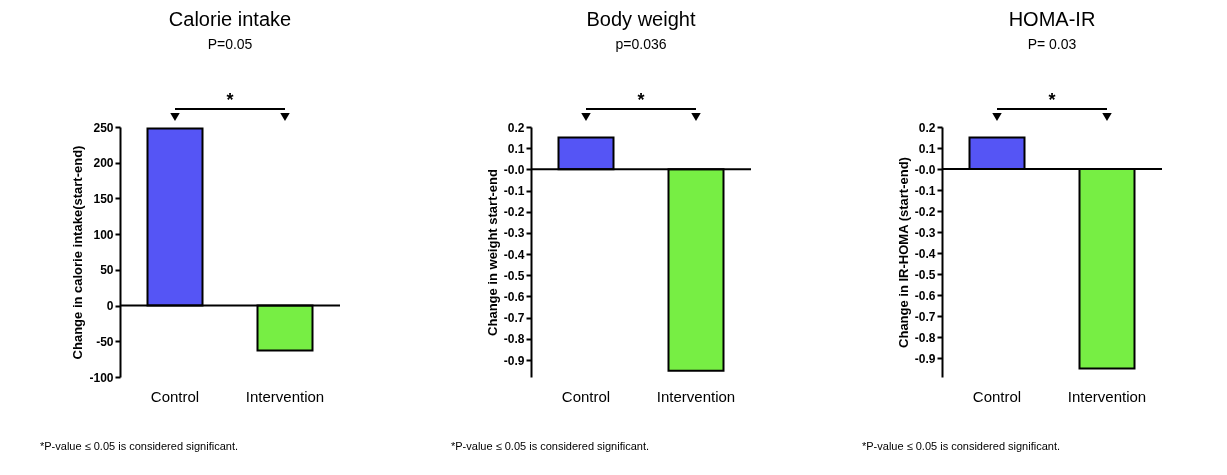 The width and height of the screenshot is (1227, 475). What do you see at coordinates (103, 198) in the screenshot?
I see `y-tick-label: 150` at bounding box center [103, 198].